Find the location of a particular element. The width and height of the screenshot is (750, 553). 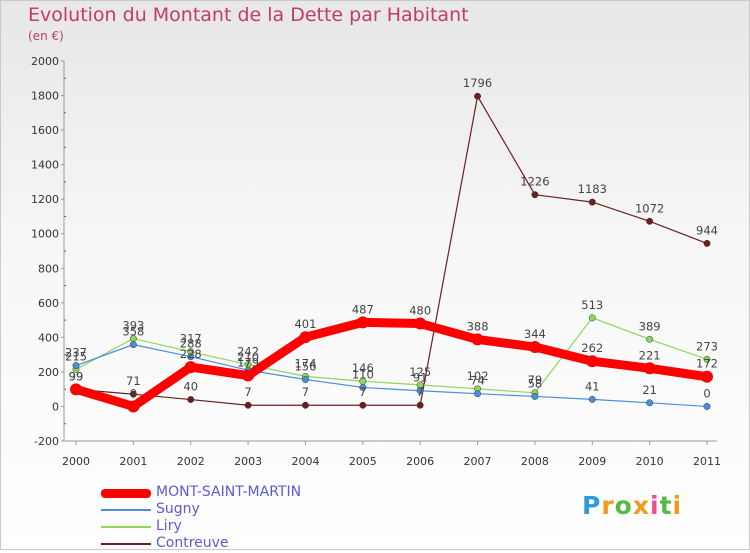

y-tick-label: 0 is located at coordinates (55, 406).